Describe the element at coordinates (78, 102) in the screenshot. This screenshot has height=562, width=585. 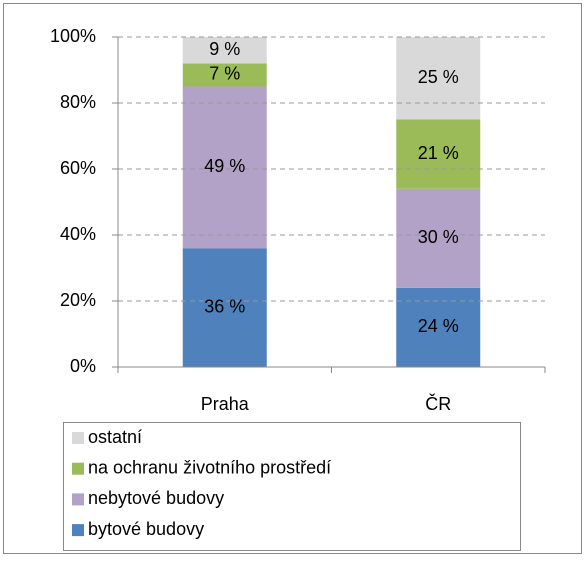
I see `y-tick-label: 80%` at that location.